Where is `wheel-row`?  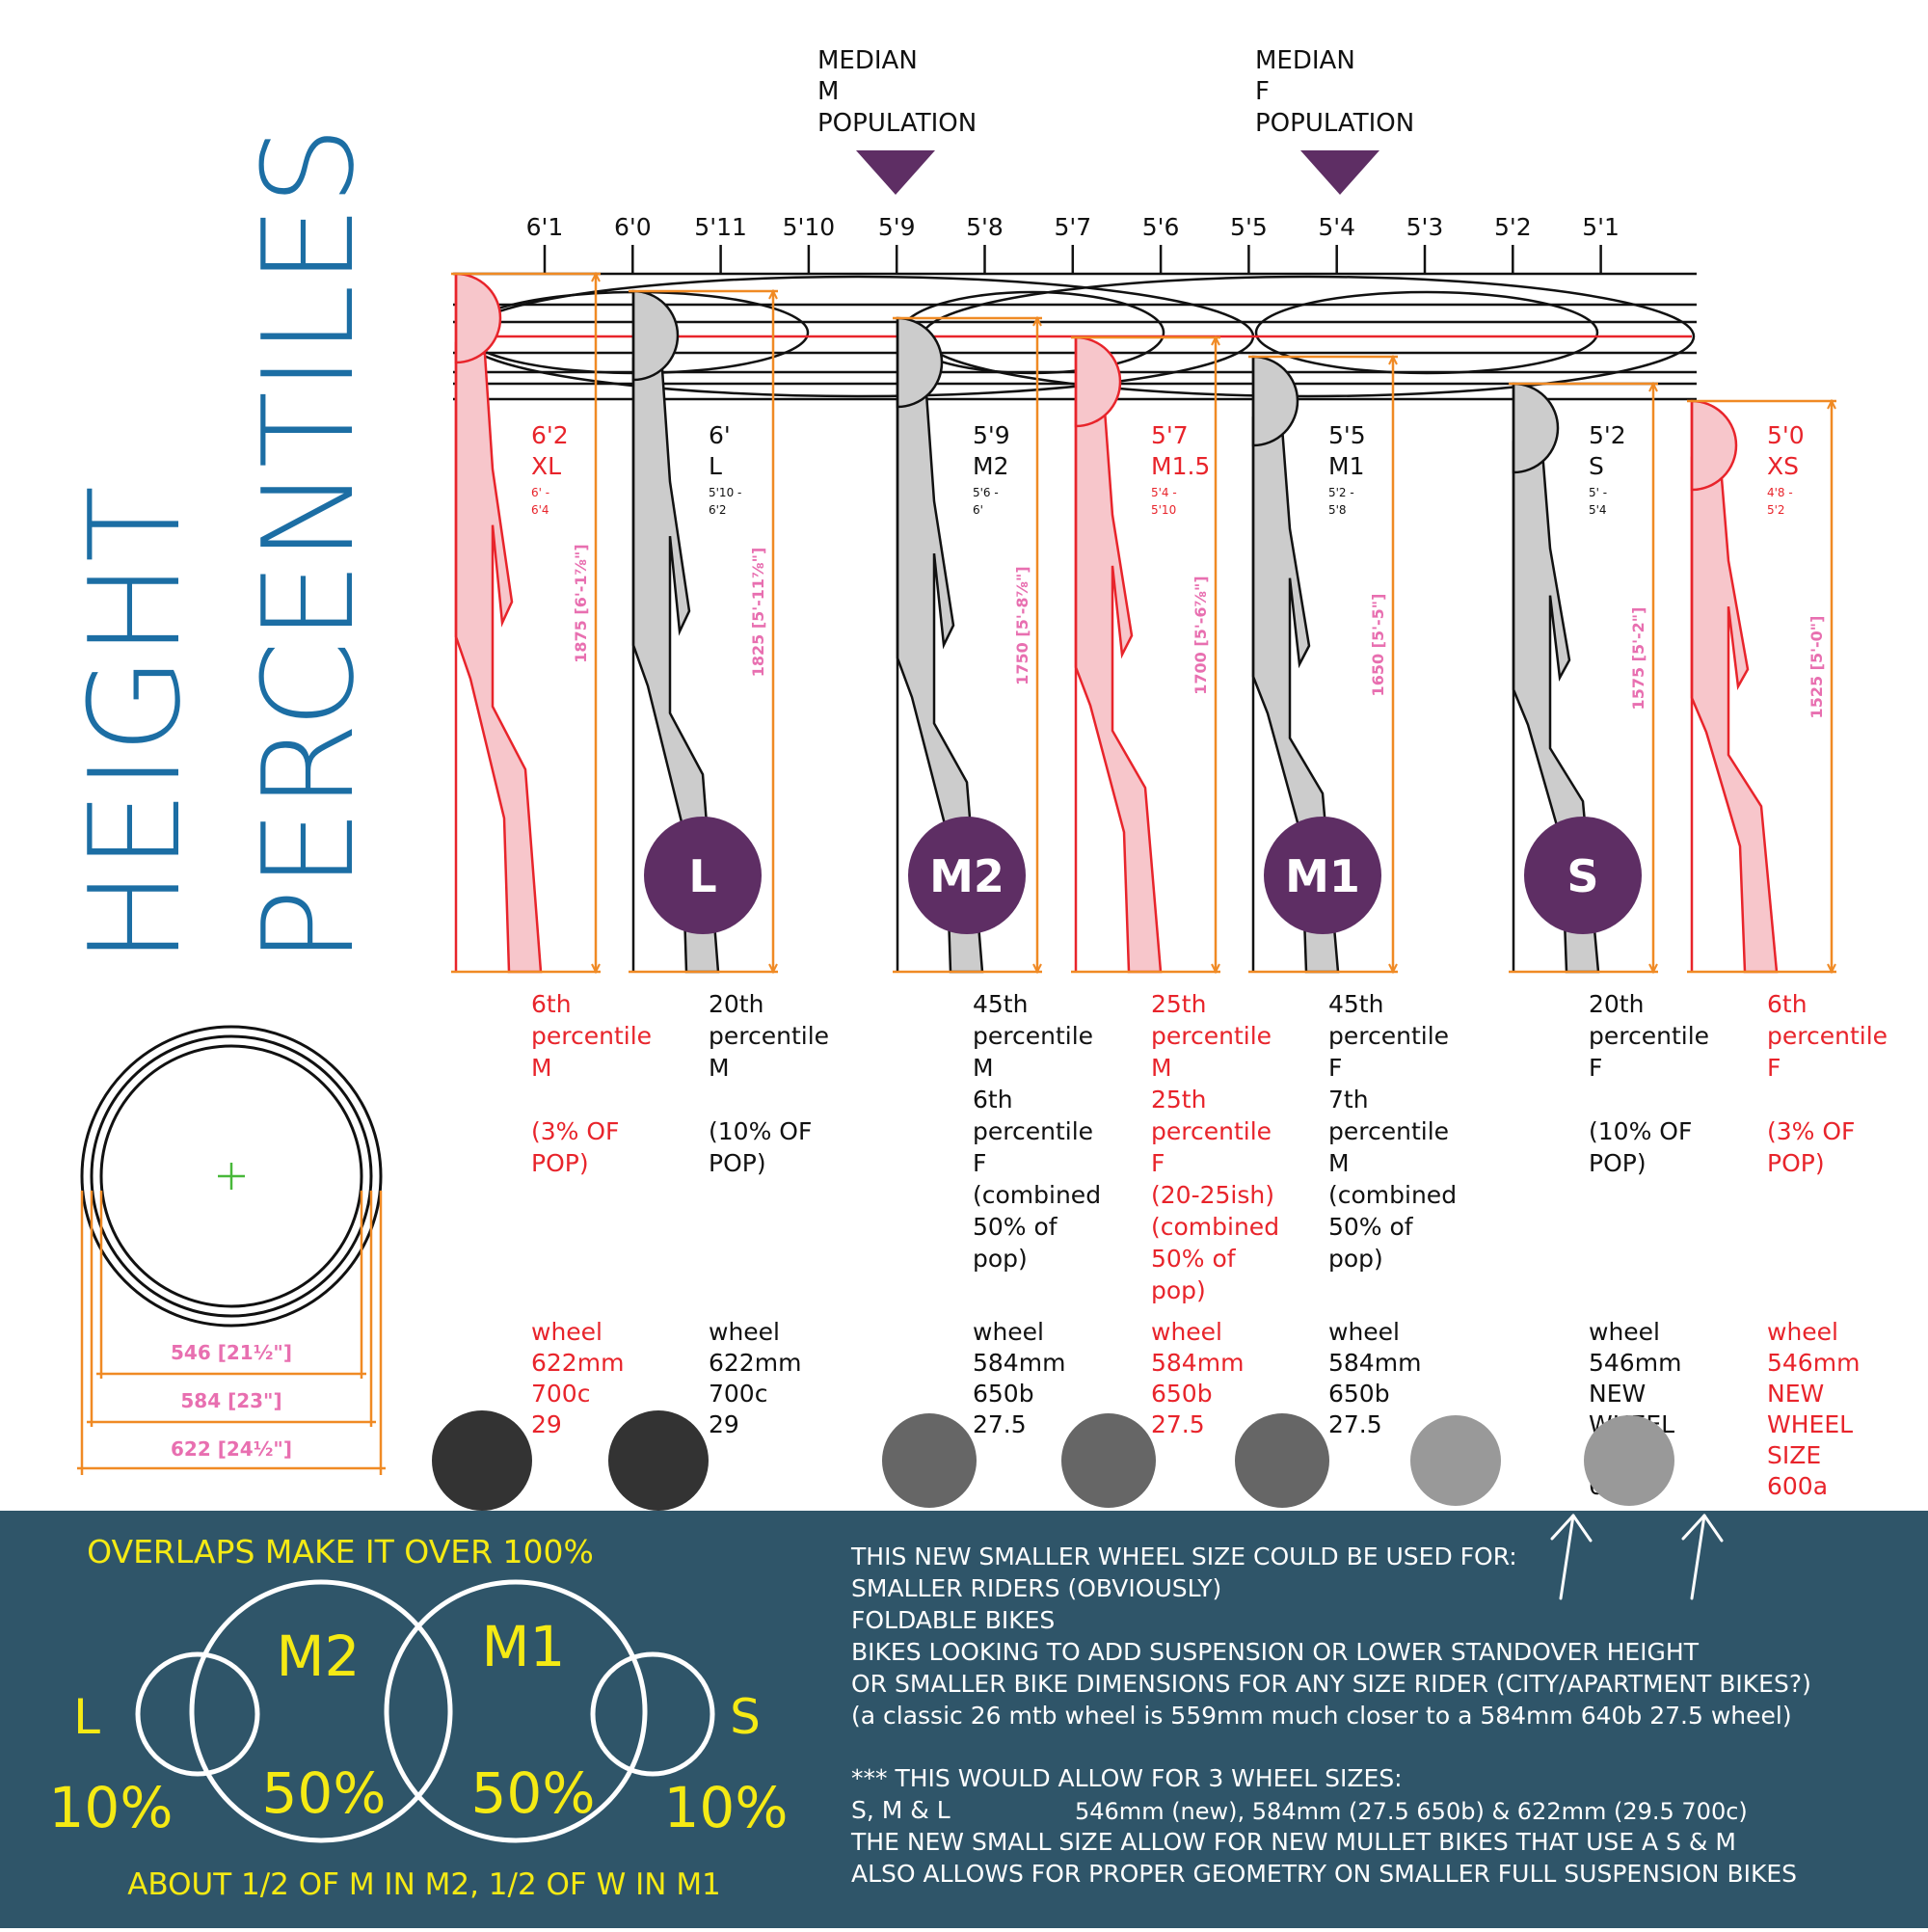
wheel-row is located at coordinates (1053, 1461).